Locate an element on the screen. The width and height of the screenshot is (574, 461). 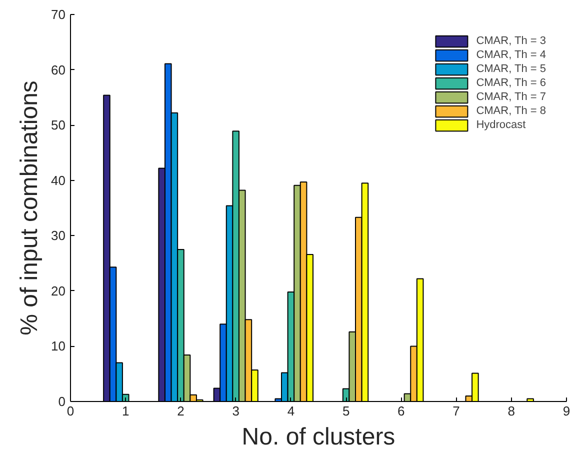
y-tick-label: 70 is located at coordinates (58, 14).